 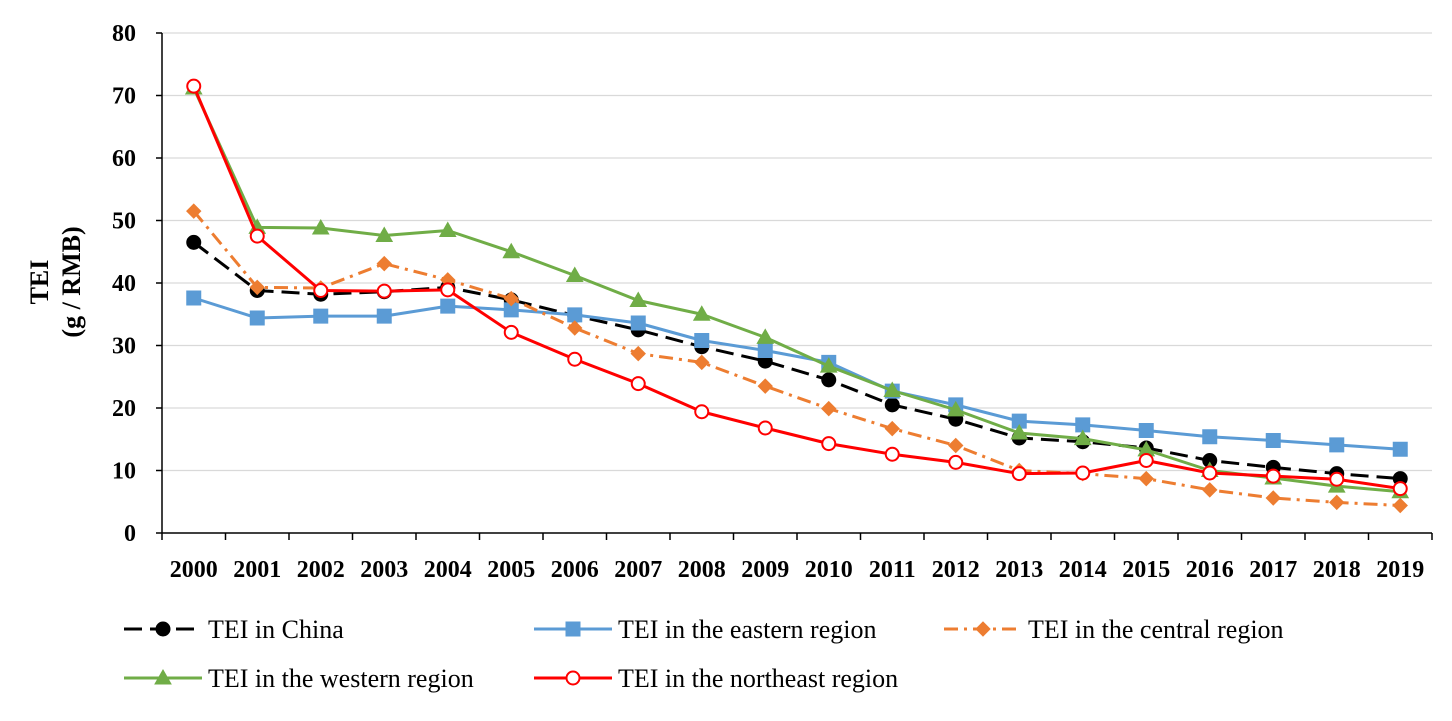 I want to click on x-tick-label: 2010, so click(x=829, y=570).